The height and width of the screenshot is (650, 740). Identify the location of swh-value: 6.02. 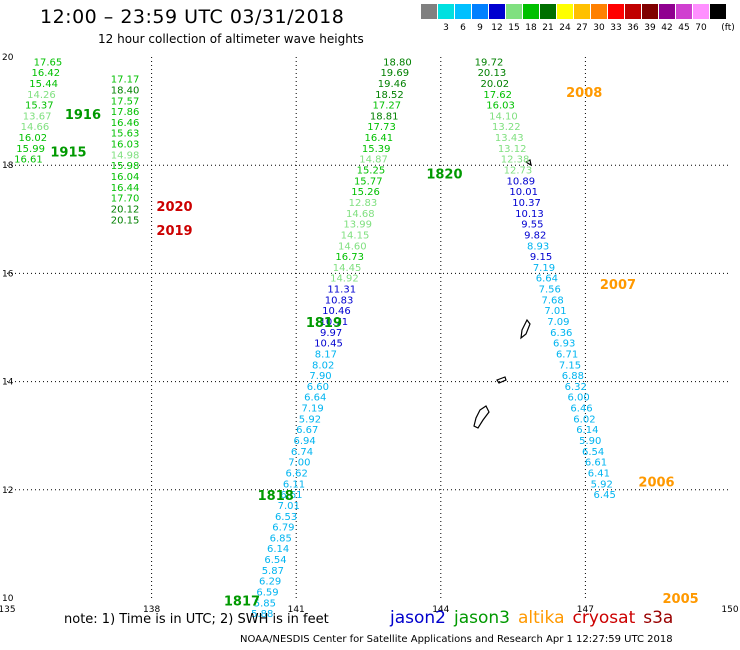
(584, 419).